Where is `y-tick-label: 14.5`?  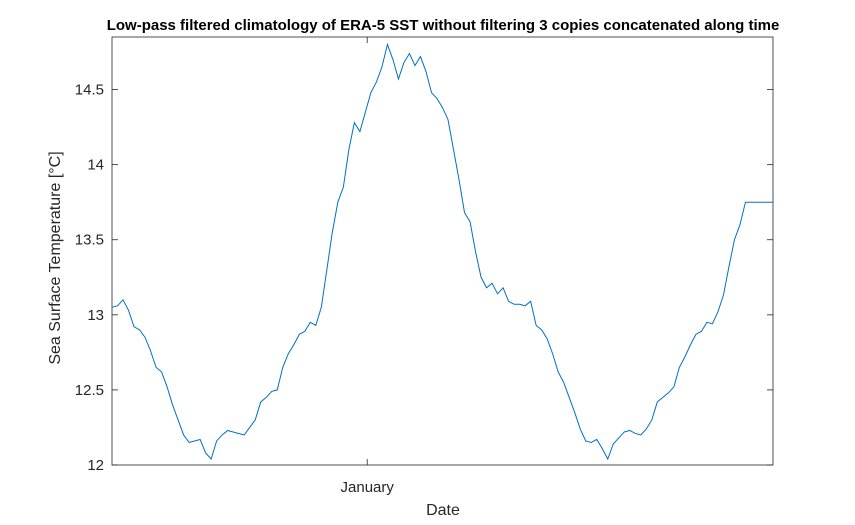 y-tick-label: 14.5 is located at coordinates (89, 90).